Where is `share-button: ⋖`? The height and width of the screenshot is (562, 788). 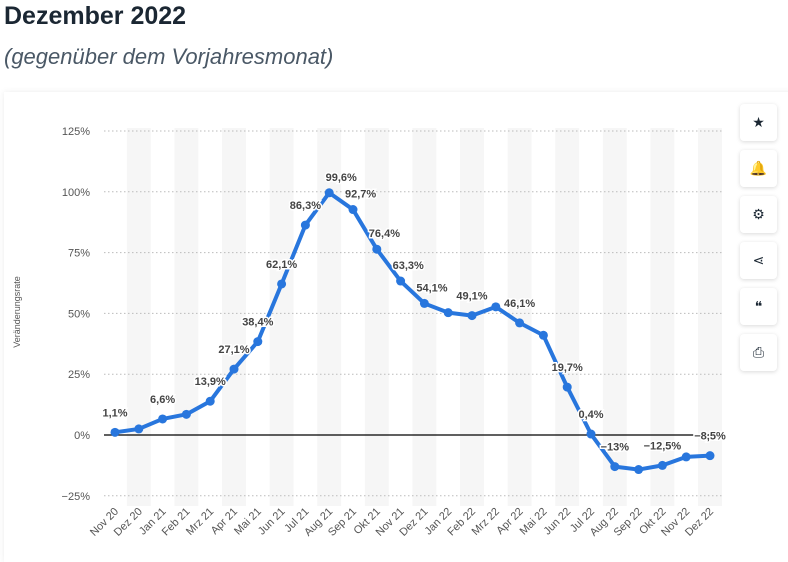 share-button: ⋖ is located at coordinates (758, 260).